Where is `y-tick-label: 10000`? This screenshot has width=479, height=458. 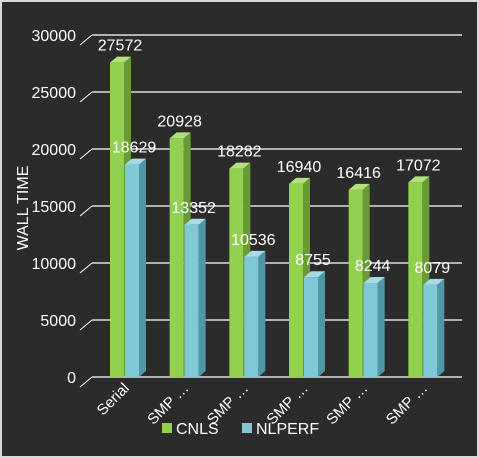 y-tick-label: 10000 is located at coordinates (54, 264).